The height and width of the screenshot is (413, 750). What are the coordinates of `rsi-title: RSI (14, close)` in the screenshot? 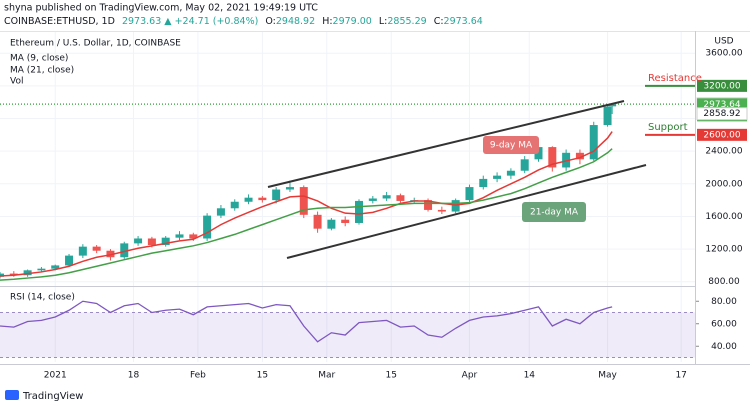 It's located at (42, 298).